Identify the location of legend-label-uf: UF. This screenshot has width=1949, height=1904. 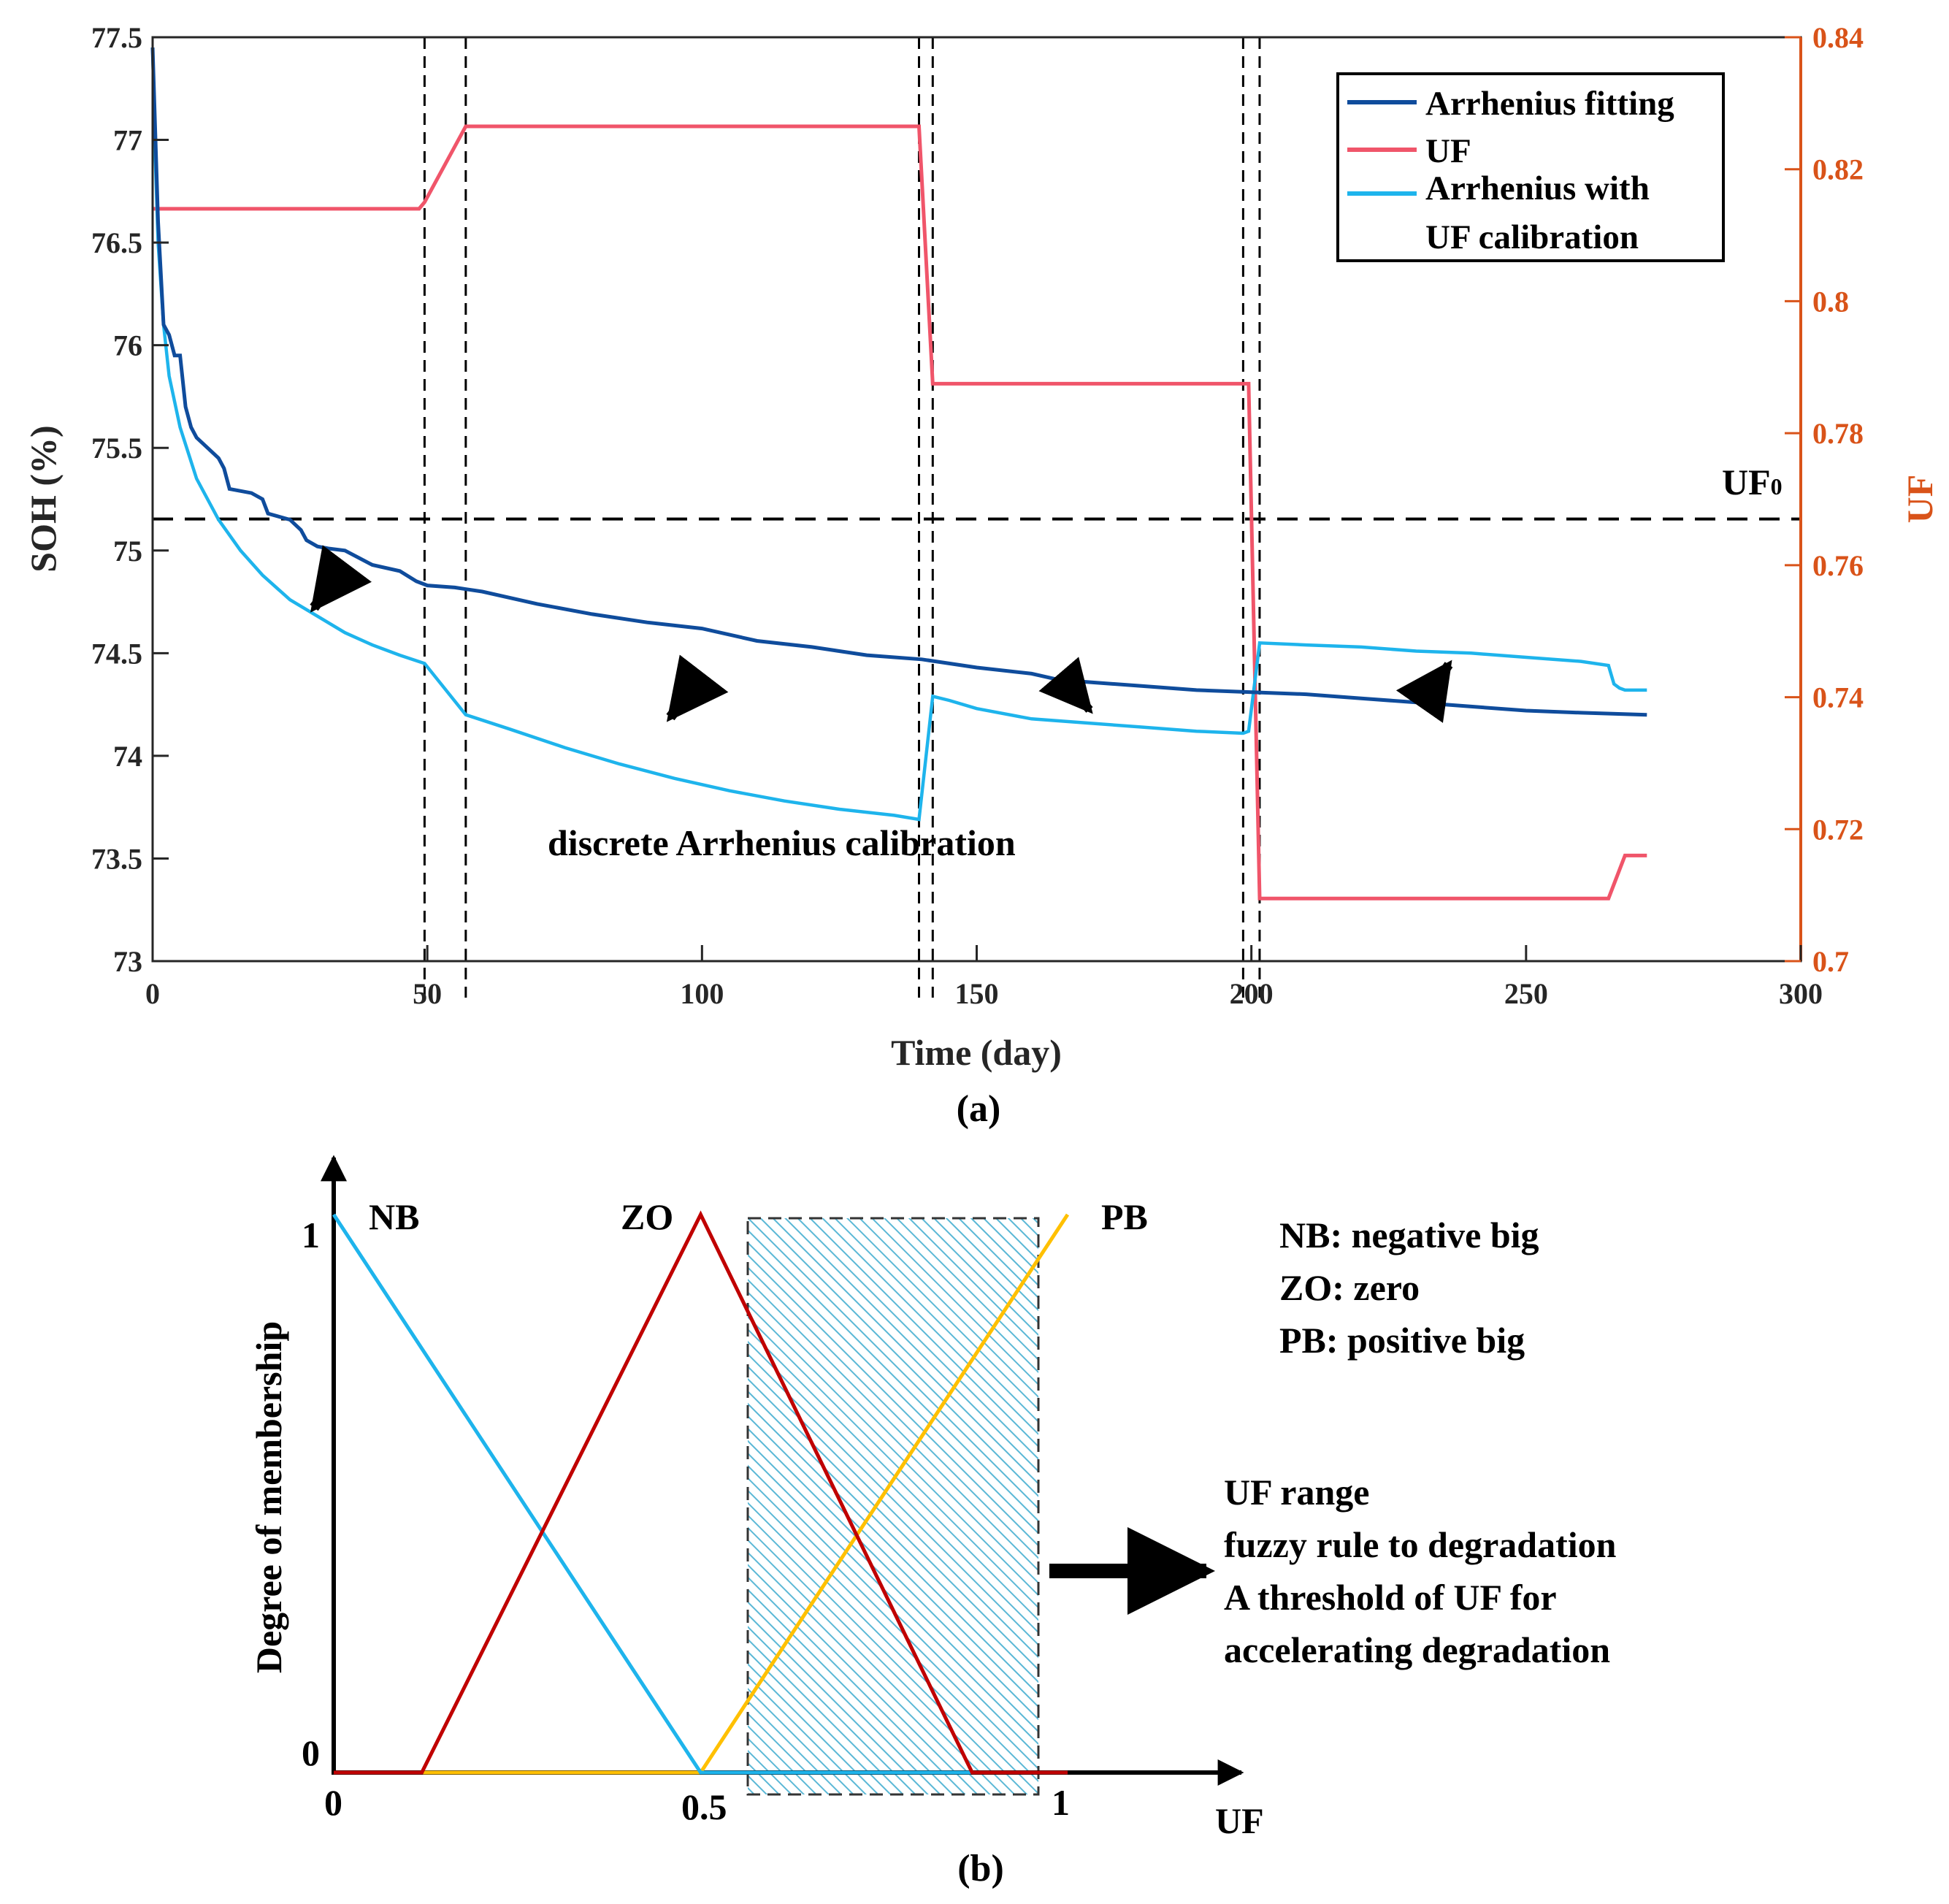
(1448, 151).